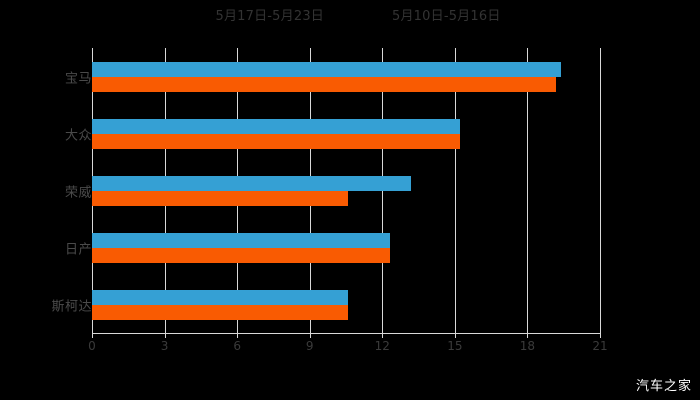 The height and width of the screenshot is (400, 700). Describe the element at coordinates (164, 346) in the screenshot. I see `x-tick-label: 3` at that location.